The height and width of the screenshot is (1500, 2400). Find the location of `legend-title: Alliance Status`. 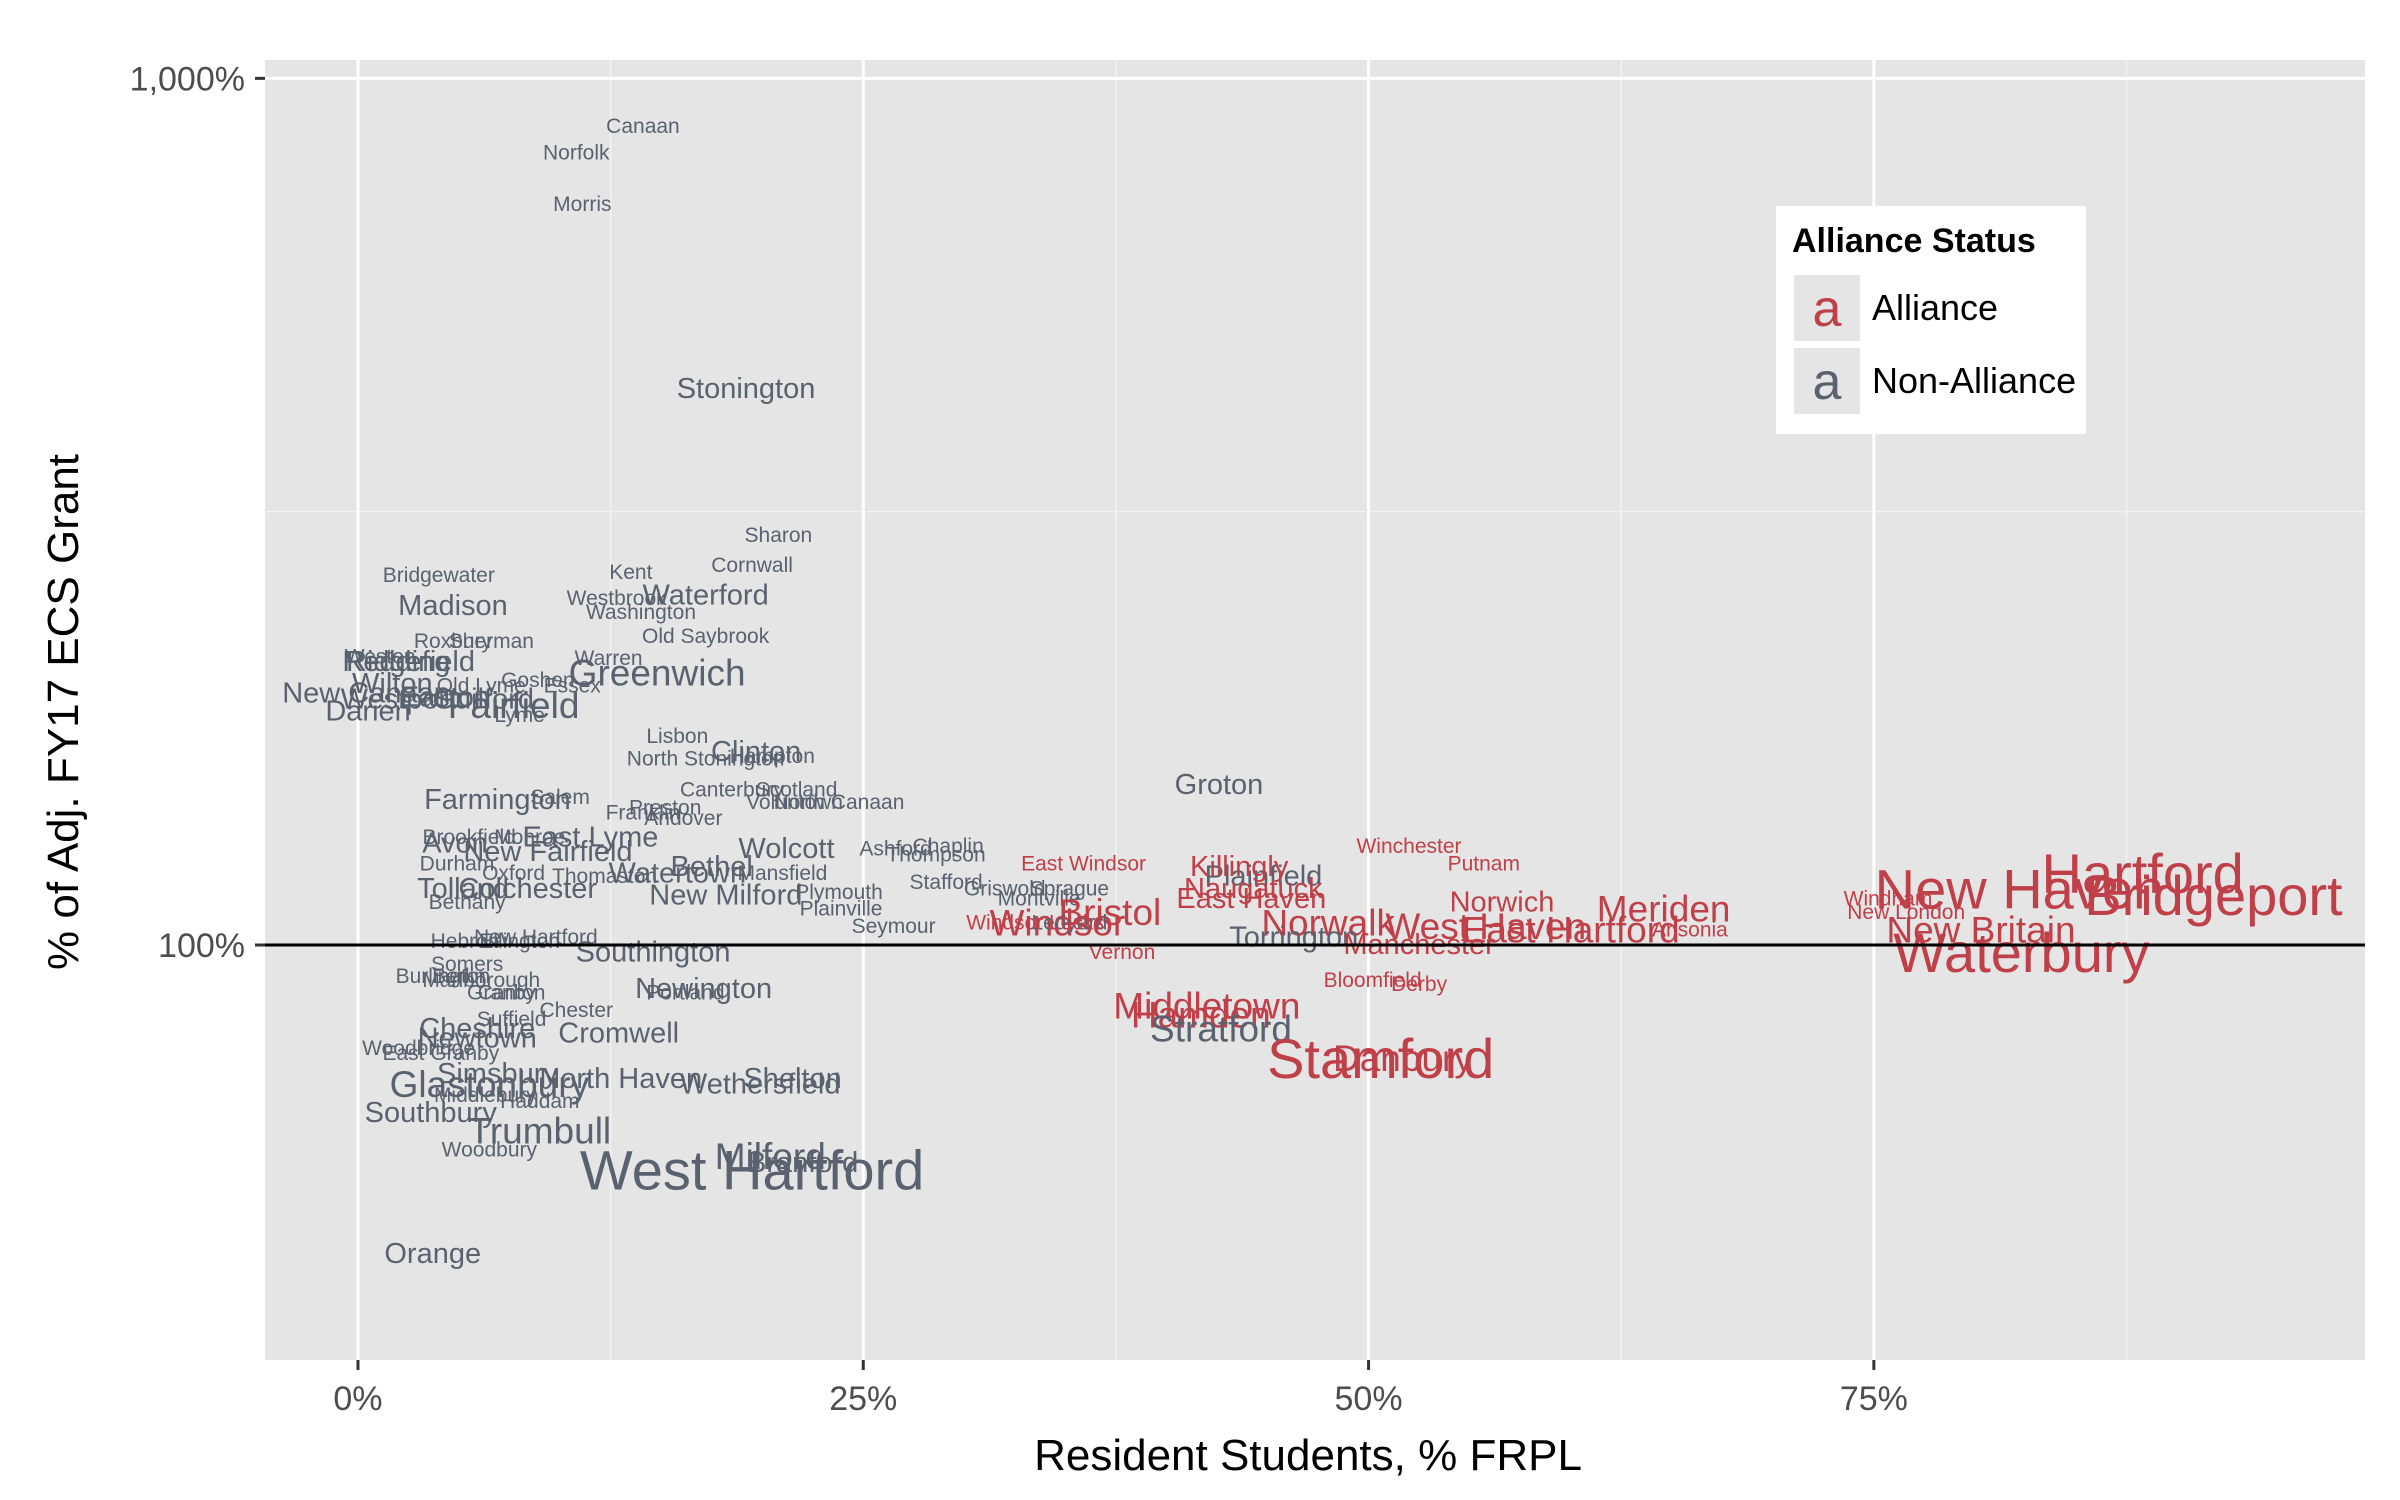

legend-title: Alliance Status is located at coordinates (1914, 241).